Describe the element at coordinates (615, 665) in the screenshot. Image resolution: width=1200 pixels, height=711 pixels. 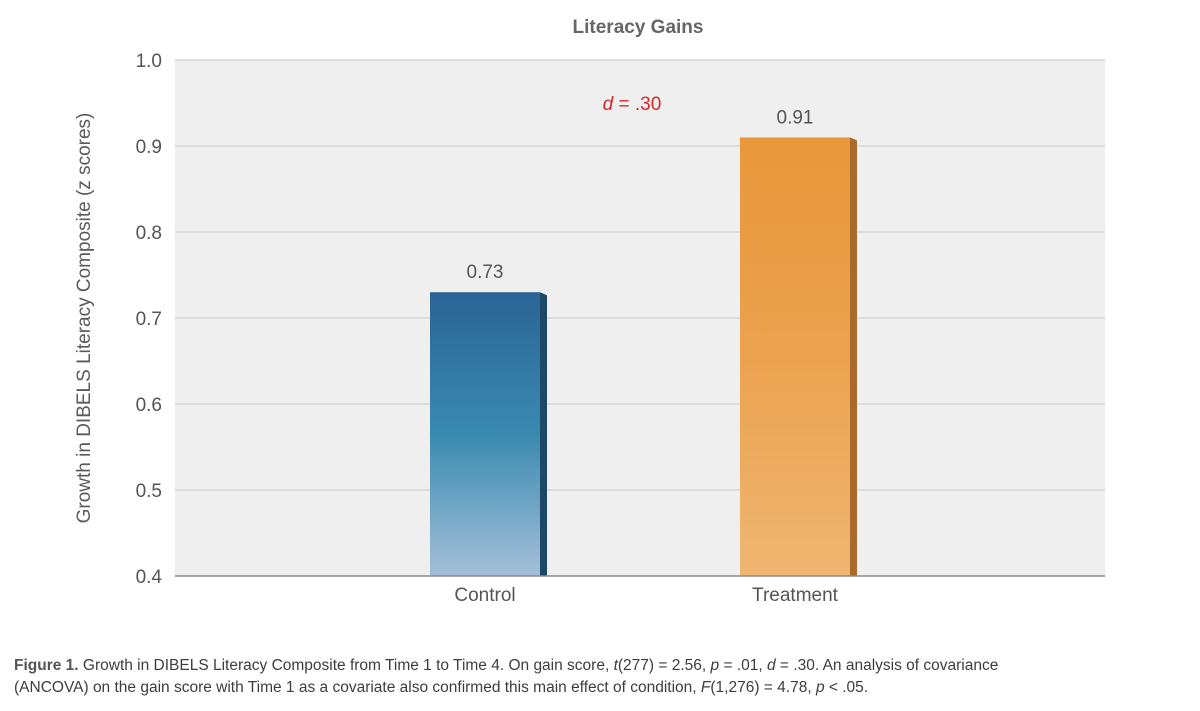
I see `caption-t-symbol: t` at that location.